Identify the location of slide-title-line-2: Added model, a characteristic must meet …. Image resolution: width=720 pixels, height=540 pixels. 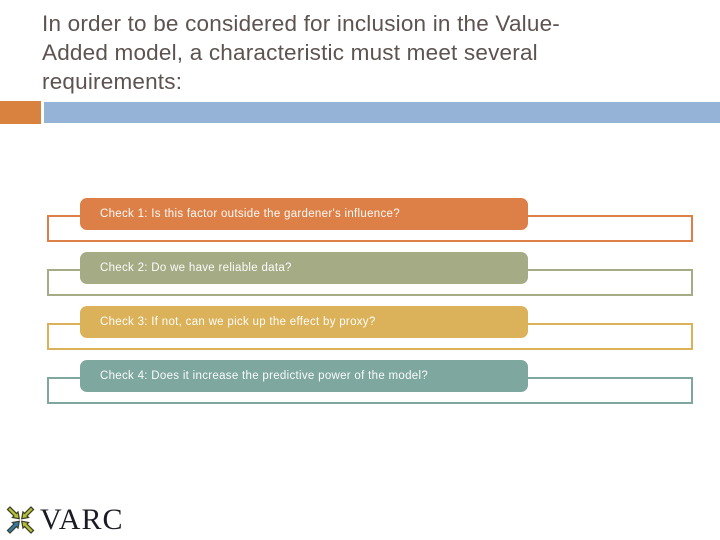
(290, 52).